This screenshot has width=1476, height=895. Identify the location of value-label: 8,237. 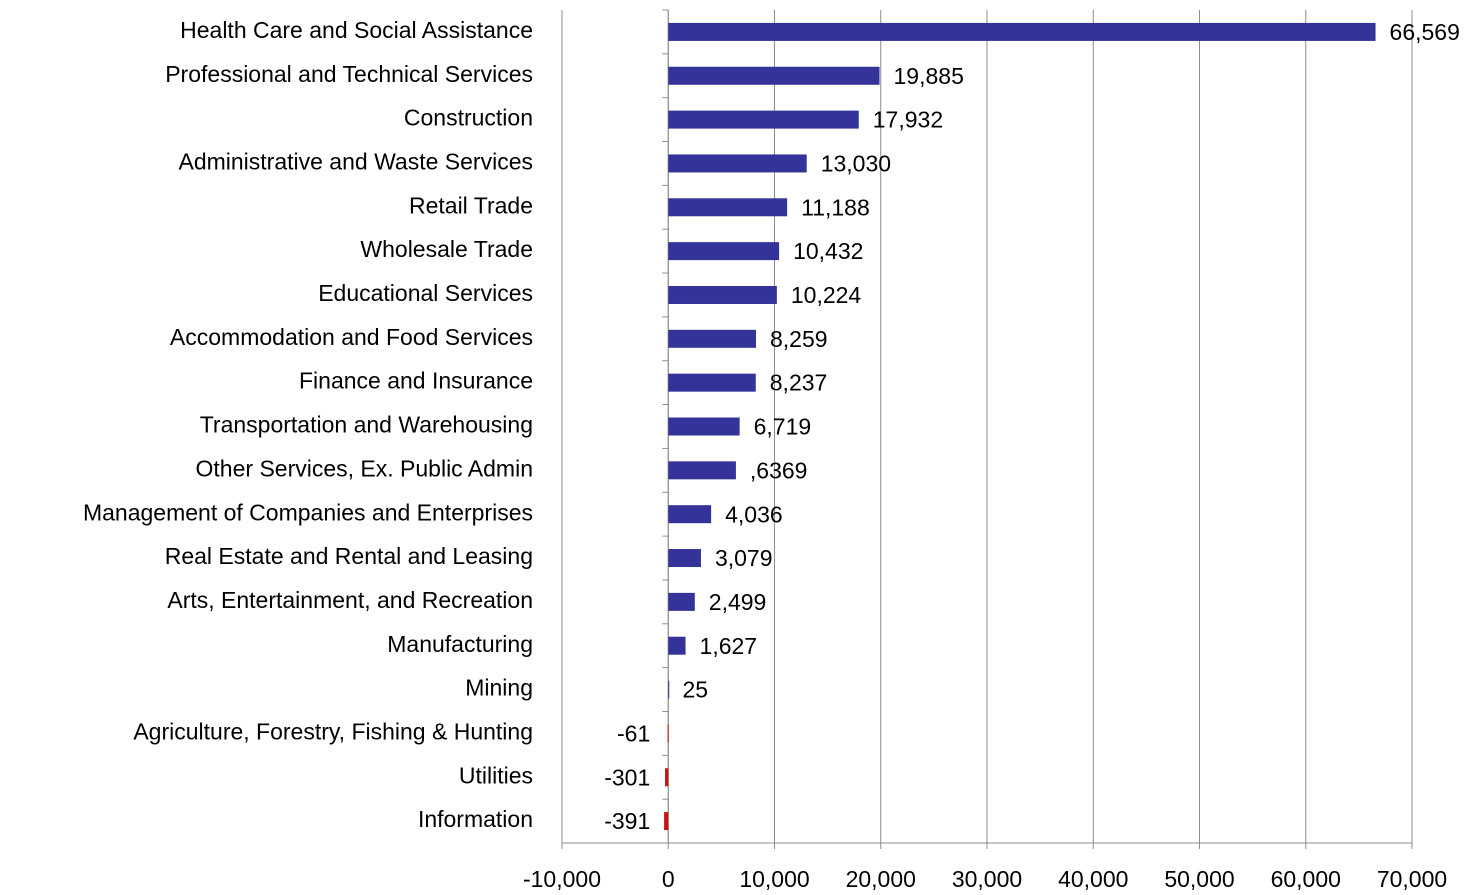
(799, 383).